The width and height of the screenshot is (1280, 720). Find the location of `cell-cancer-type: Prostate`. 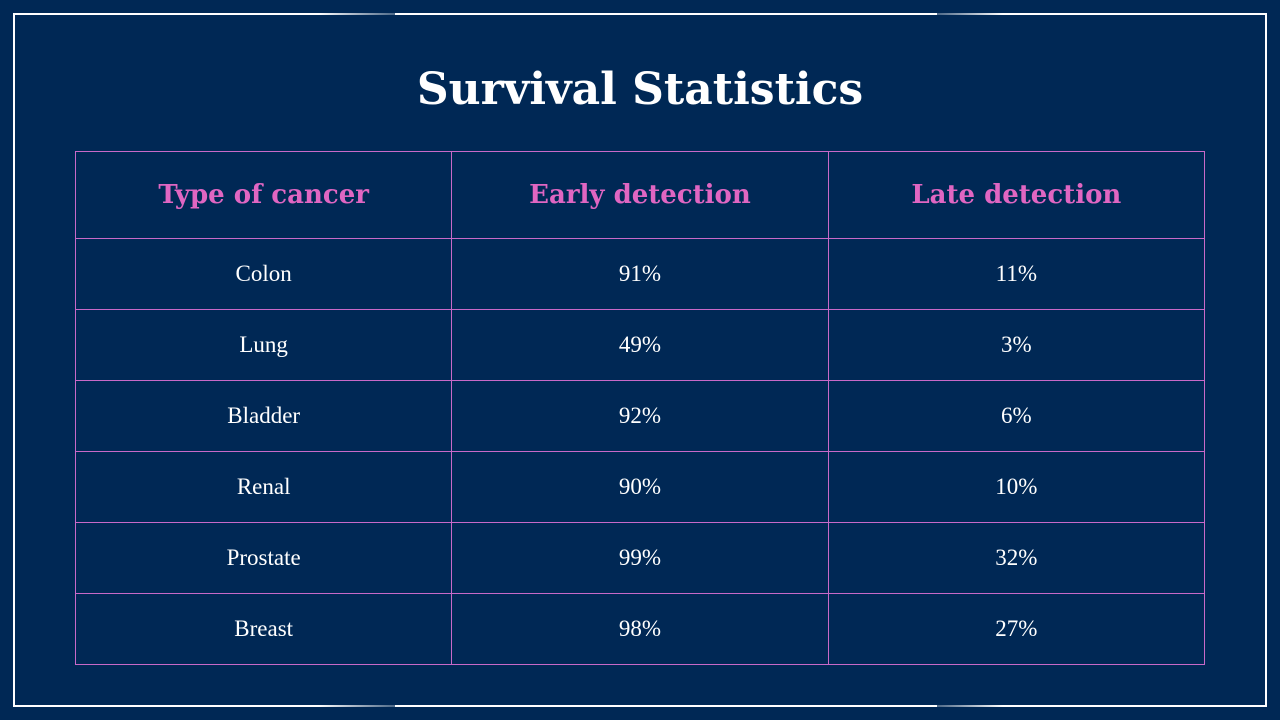

cell-cancer-type: Prostate is located at coordinates (263, 558).